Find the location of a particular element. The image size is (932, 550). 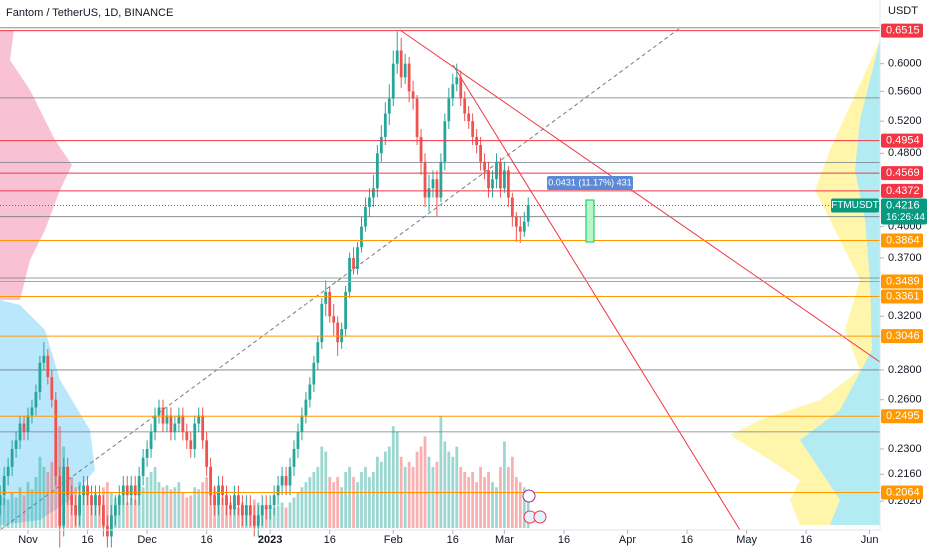

price-badge-label: 0.4569 is located at coordinates (903, 173).